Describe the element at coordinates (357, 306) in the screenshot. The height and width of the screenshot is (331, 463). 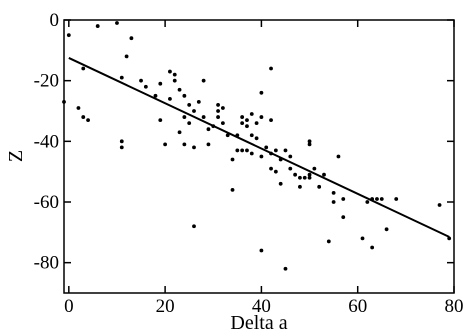
I see `x-tick-label: 60` at that location.